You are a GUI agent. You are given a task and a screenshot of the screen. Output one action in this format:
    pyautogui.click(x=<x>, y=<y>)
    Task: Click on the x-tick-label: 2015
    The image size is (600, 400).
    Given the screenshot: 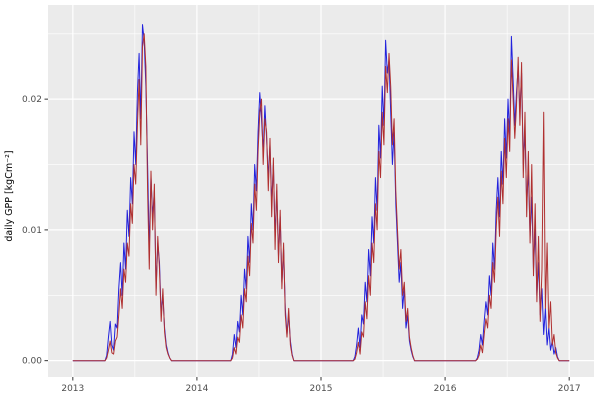 What is the action you would take?
    pyautogui.click(x=321, y=389)
    